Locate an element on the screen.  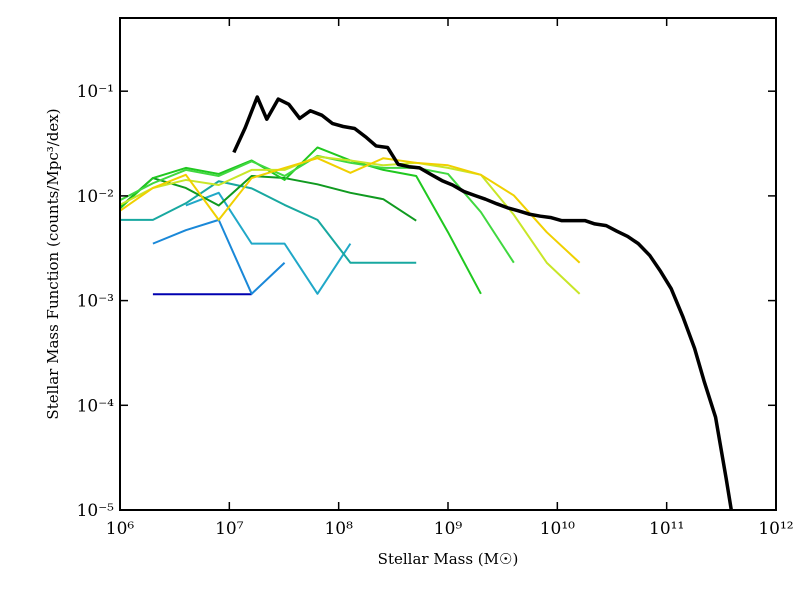
x-tick-label: 10¹⁰ is located at coordinates (557, 529).